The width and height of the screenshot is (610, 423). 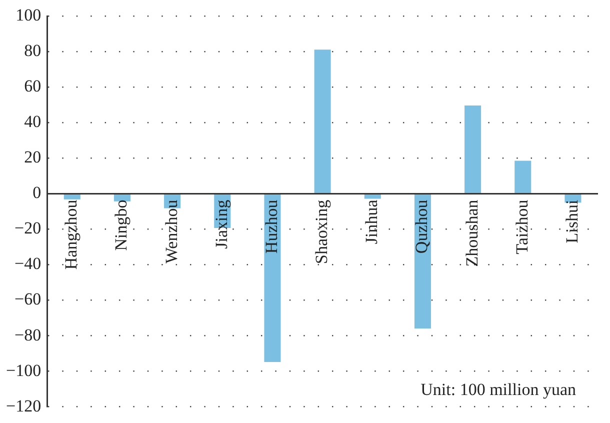 What do you see at coordinates (33, 122) in the screenshot?
I see `y-tick-label: 40` at bounding box center [33, 122].